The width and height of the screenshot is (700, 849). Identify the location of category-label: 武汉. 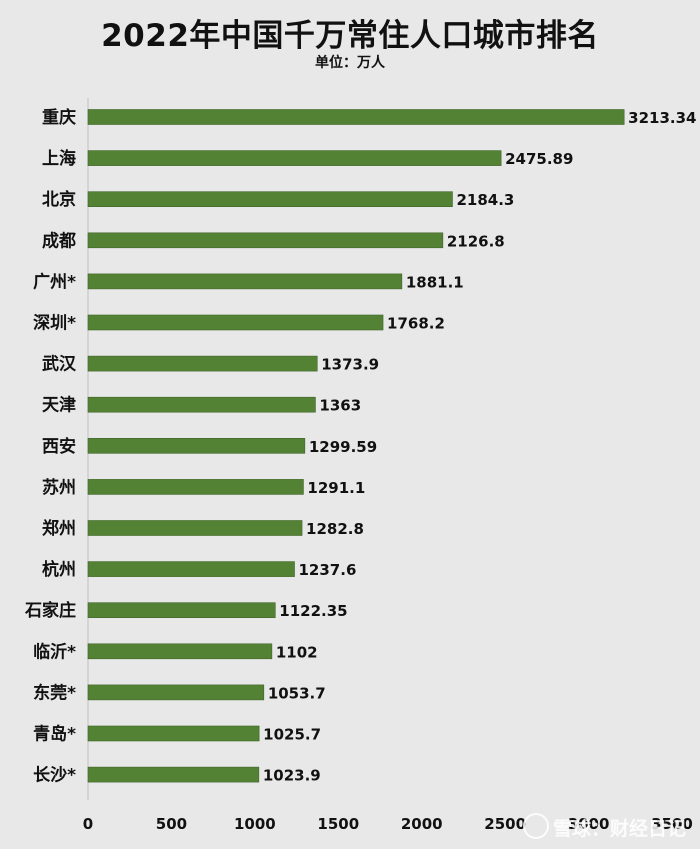
(59, 364).